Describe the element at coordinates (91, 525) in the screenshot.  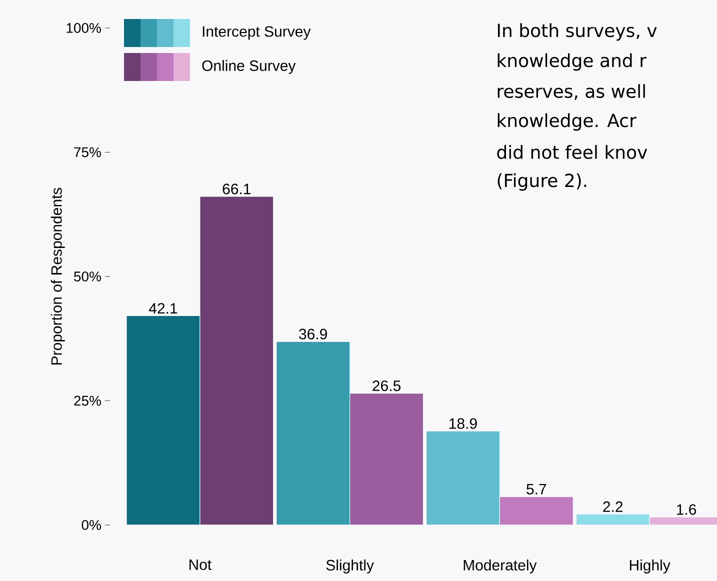
I see `y-tick-label: 0%` at that location.